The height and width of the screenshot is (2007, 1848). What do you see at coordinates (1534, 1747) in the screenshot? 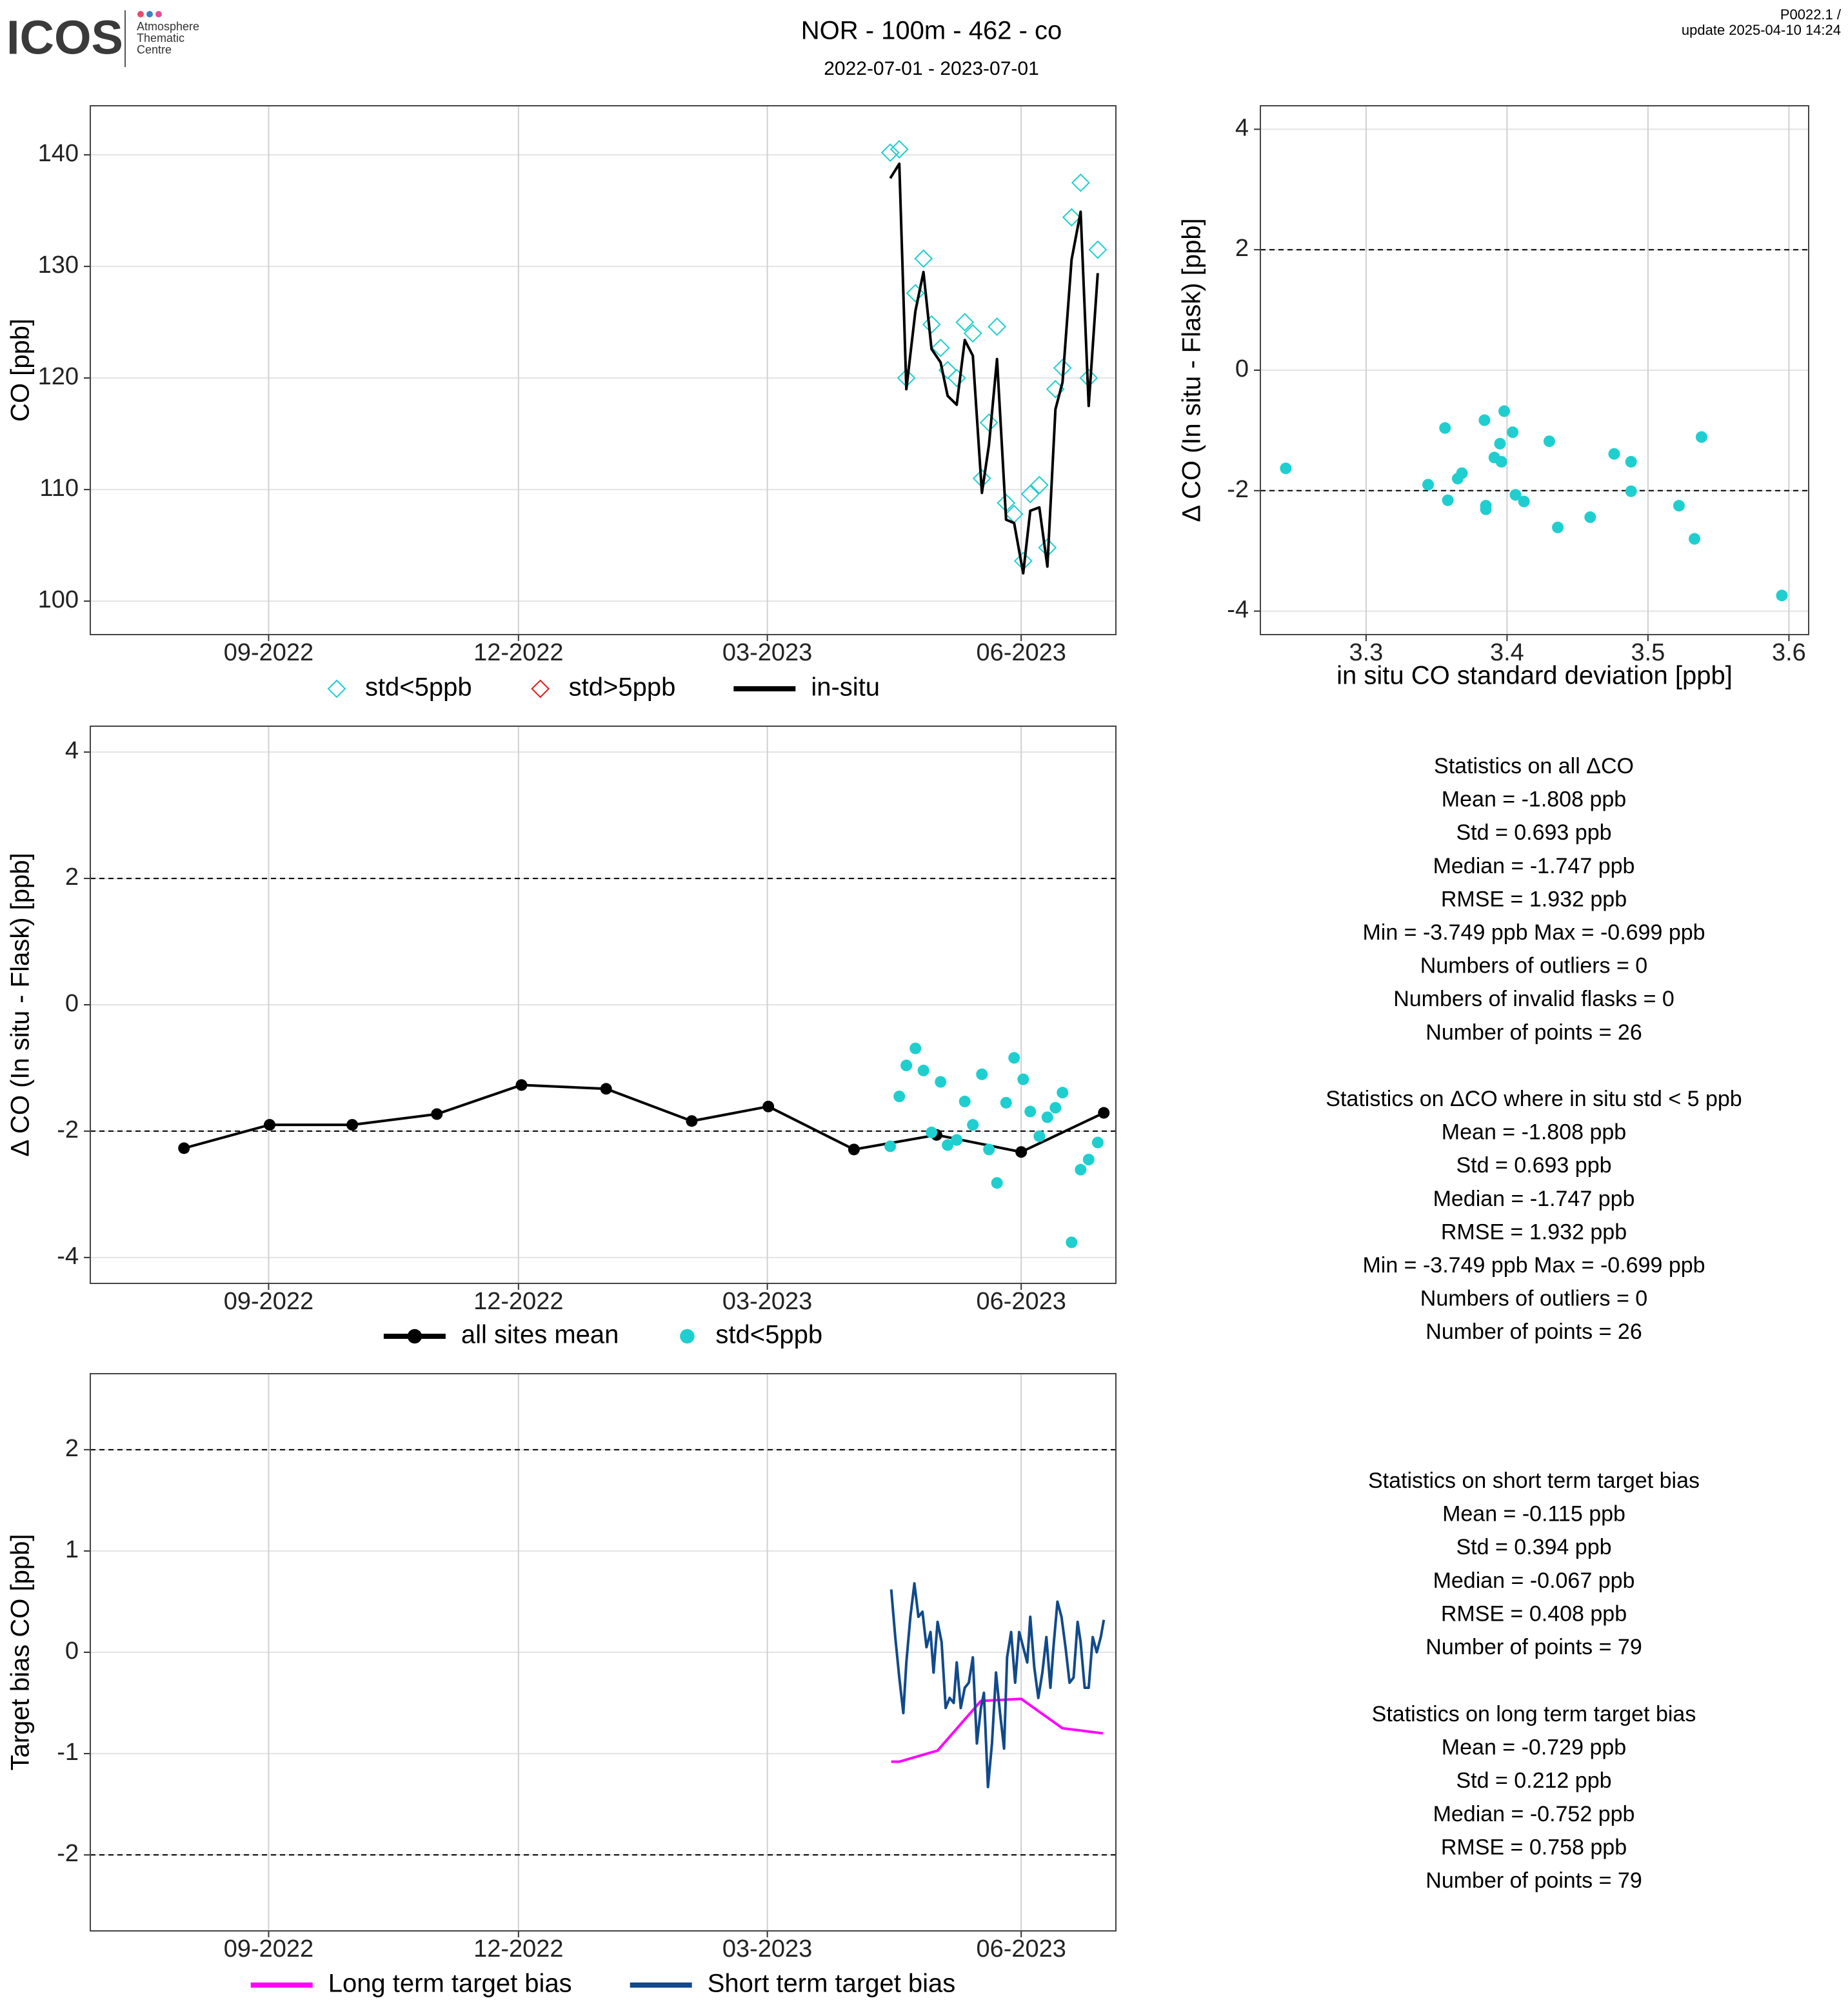
I see `stats-line: Mean = -0.729 ppb` at bounding box center [1534, 1747].